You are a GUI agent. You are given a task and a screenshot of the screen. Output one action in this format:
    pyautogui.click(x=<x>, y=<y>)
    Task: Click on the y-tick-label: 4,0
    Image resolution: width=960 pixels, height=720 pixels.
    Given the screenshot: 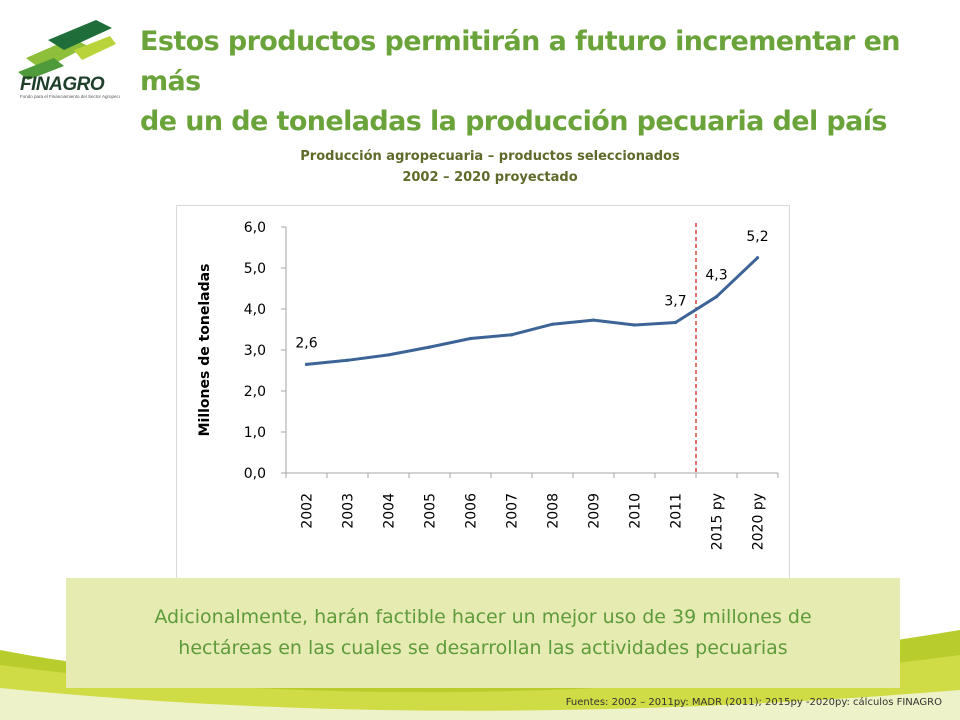 What is the action you would take?
    pyautogui.click(x=255, y=310)
    